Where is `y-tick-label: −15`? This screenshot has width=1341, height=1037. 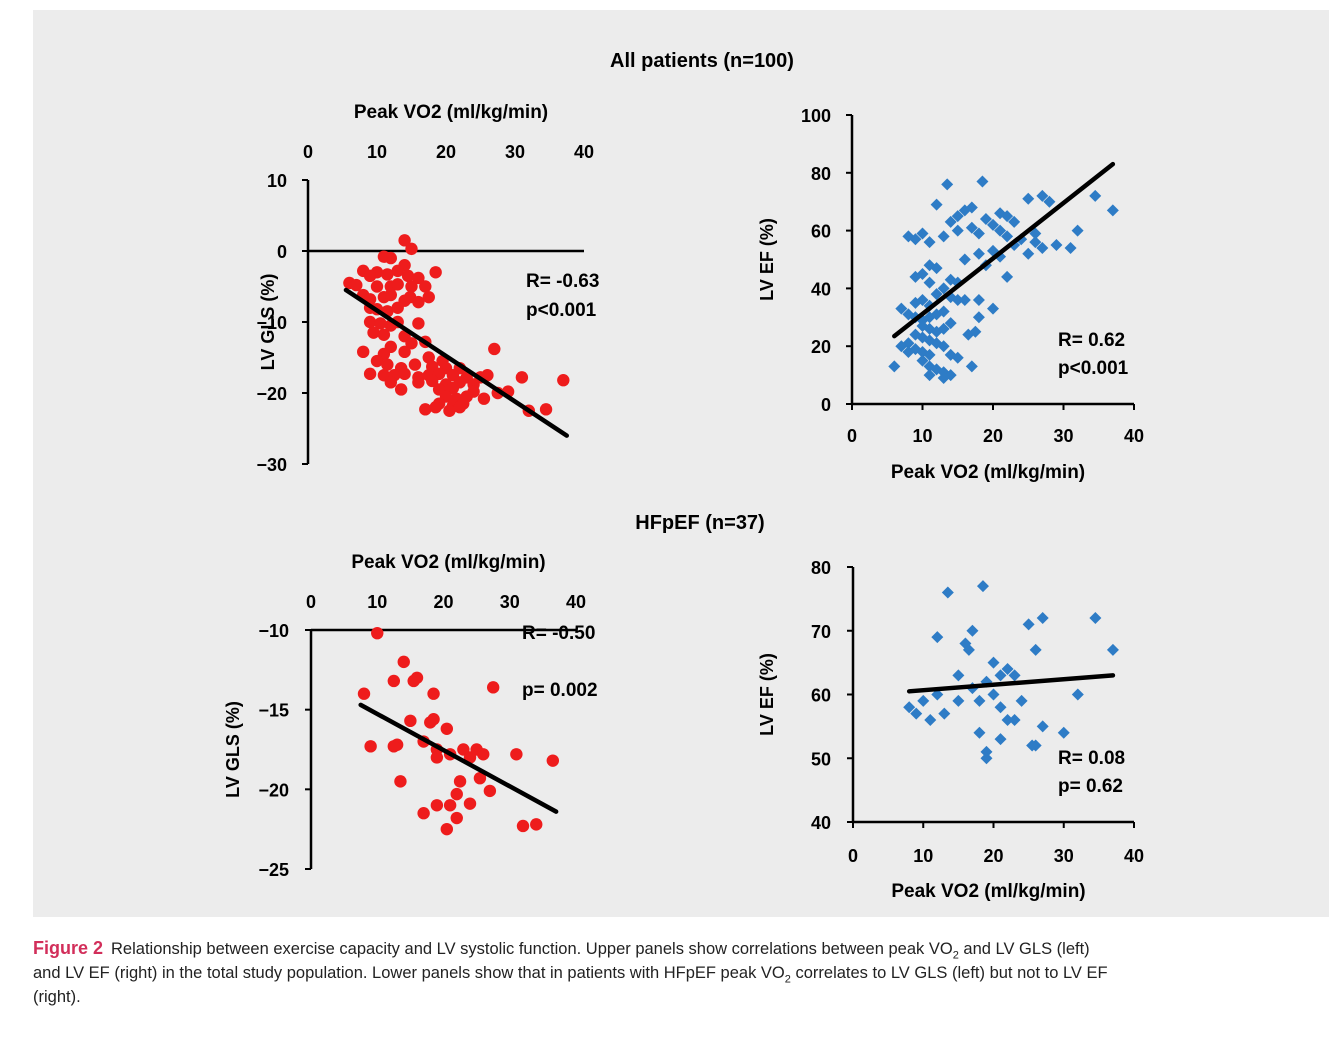
y-tick-label: −15 is located at coordinates (273, 711).